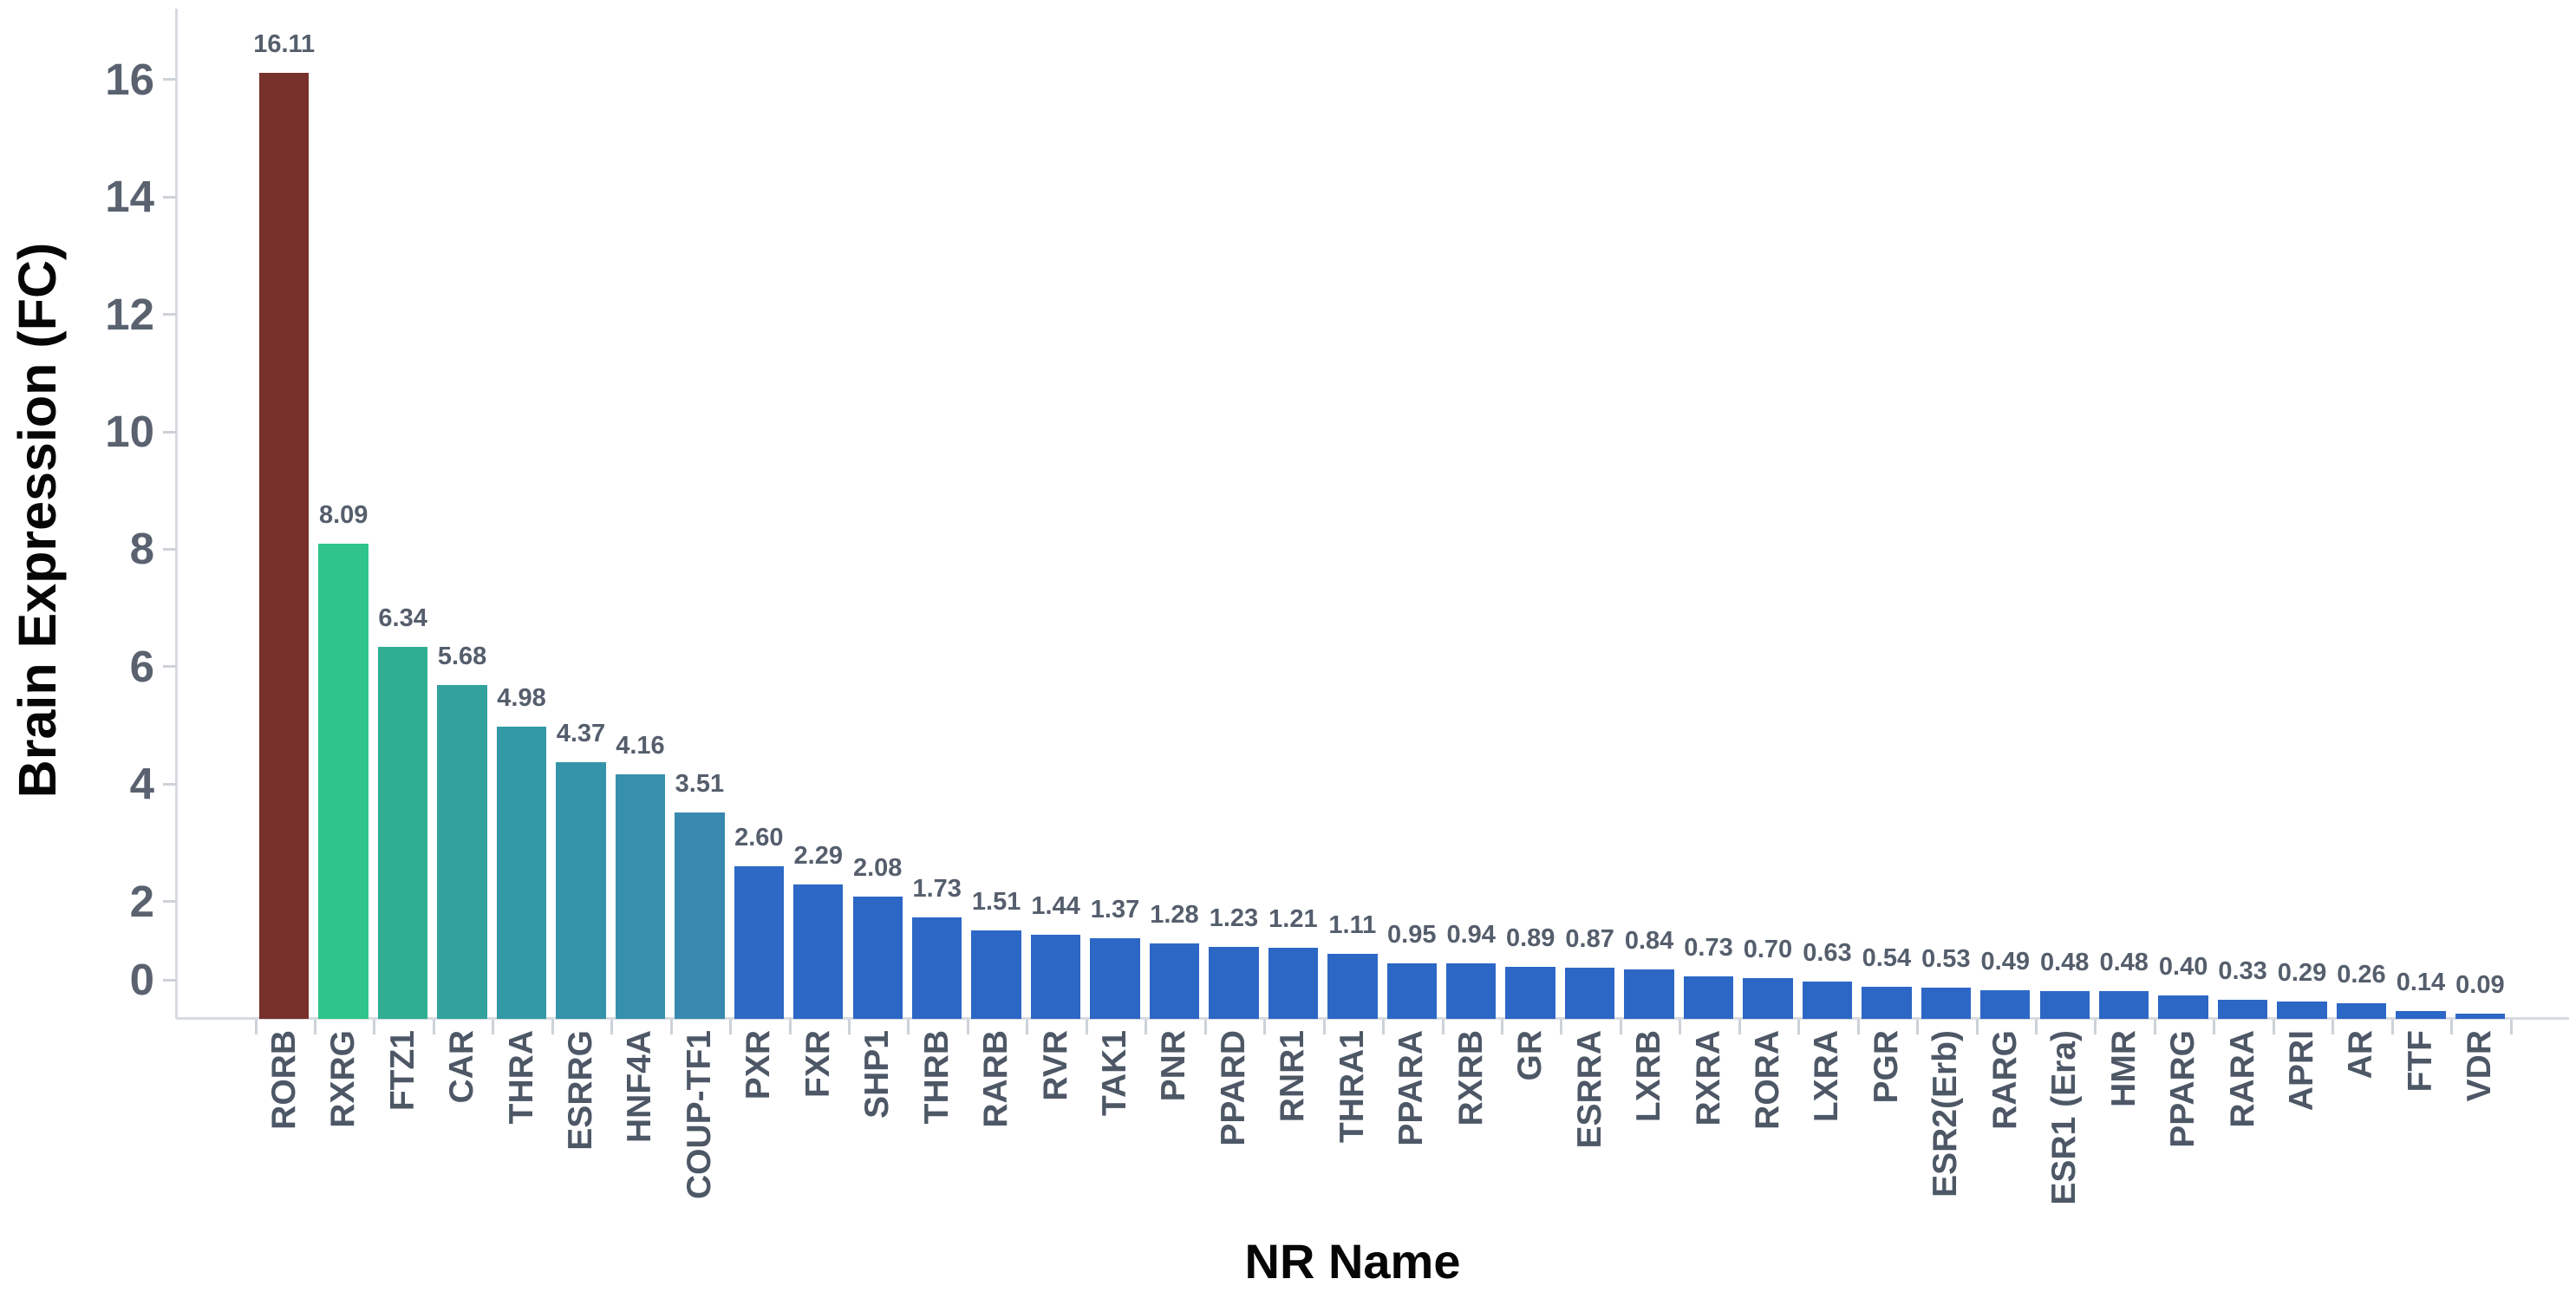 This screenshot has width=2576, height=1292. What do you see at coordinates (2420, 1061) in the screenshot?
I see `x-tick-label-FTF: FTF` at bounding box center [2420, 1061].